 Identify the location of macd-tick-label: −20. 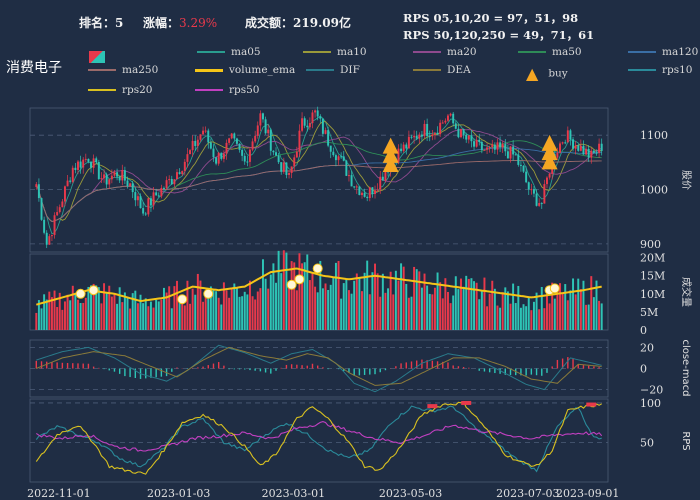
(651, 390).